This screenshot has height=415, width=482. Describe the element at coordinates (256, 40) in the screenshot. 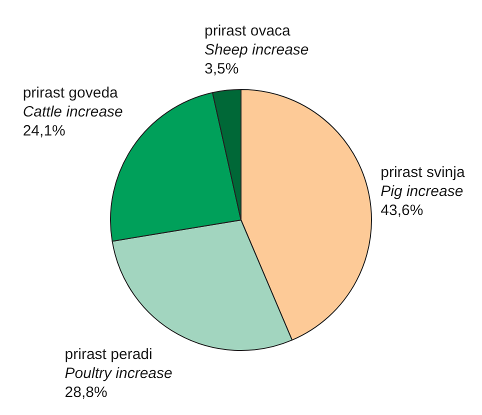

I see `slice-label: prirast ovaca Sheep increase` at that location.